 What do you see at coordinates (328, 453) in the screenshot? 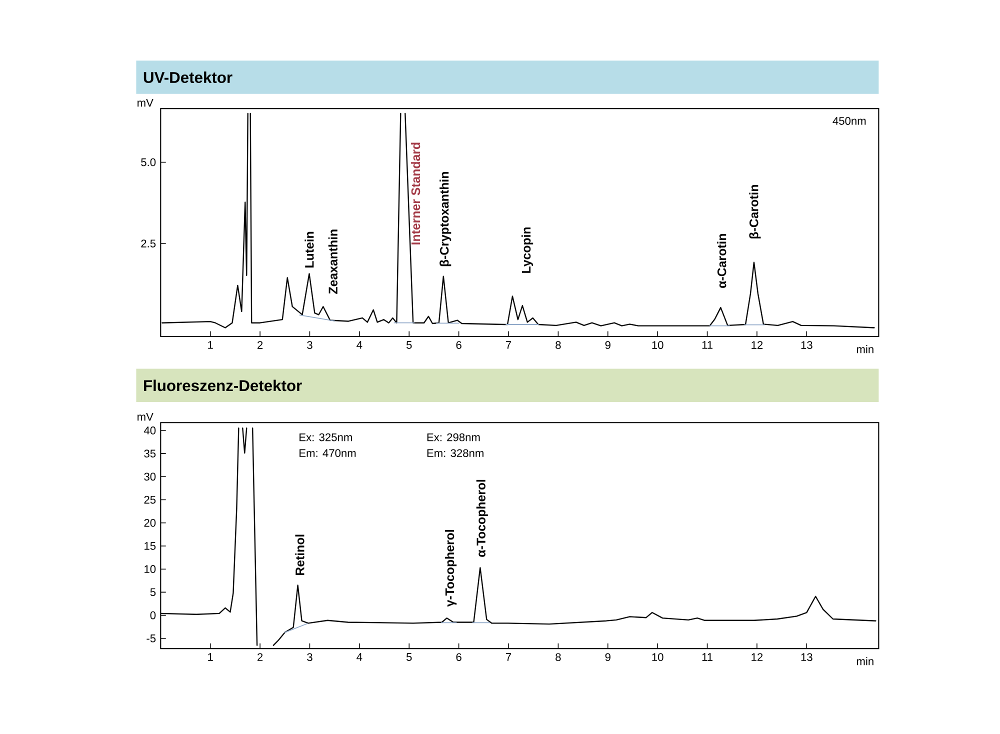
I see `annotation: Em: 470nm` at bounding box center [328, 453].